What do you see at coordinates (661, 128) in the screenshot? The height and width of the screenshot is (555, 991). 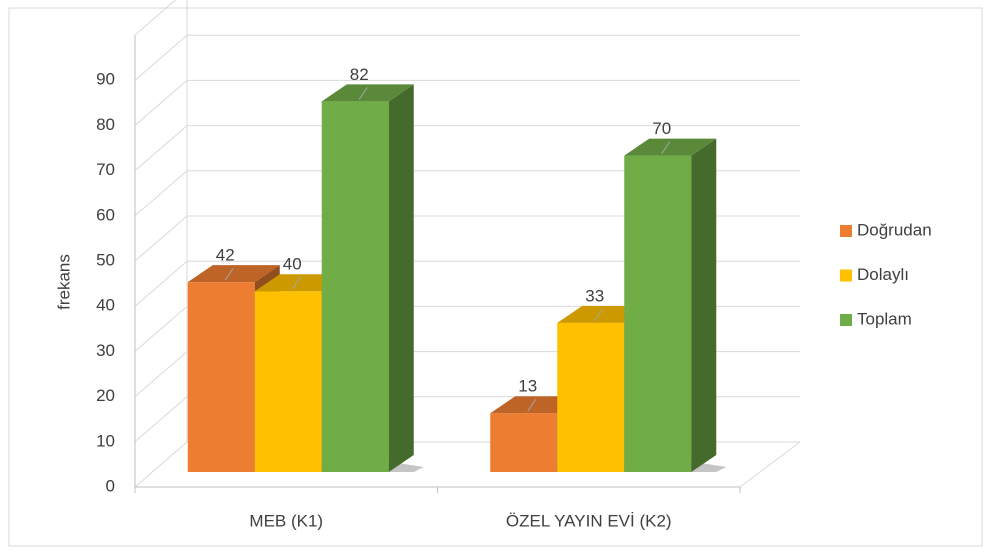 I see `data-label: 70` at bounding box center [661, 128].